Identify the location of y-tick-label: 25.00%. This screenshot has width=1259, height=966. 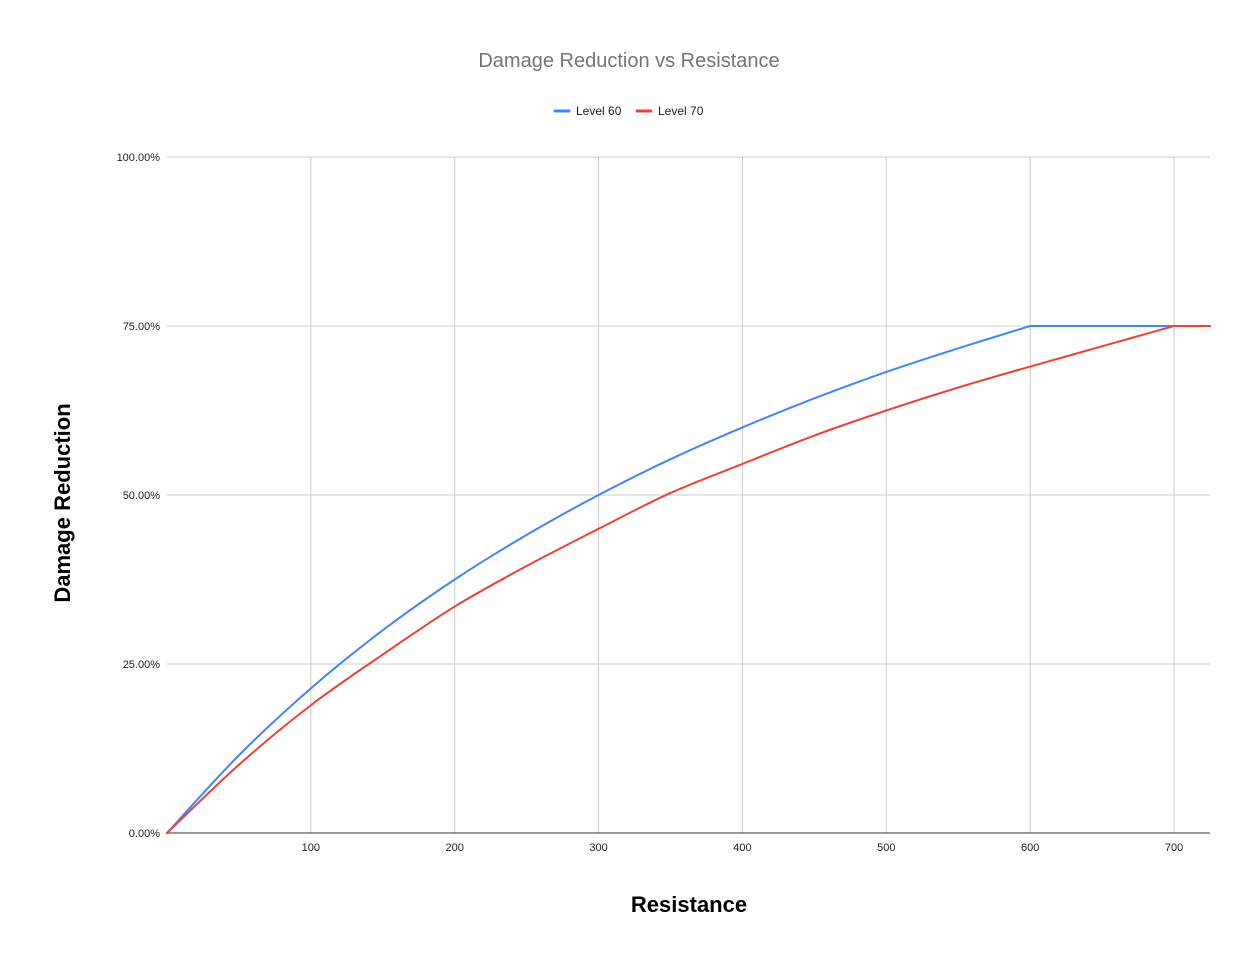
(142, 665).